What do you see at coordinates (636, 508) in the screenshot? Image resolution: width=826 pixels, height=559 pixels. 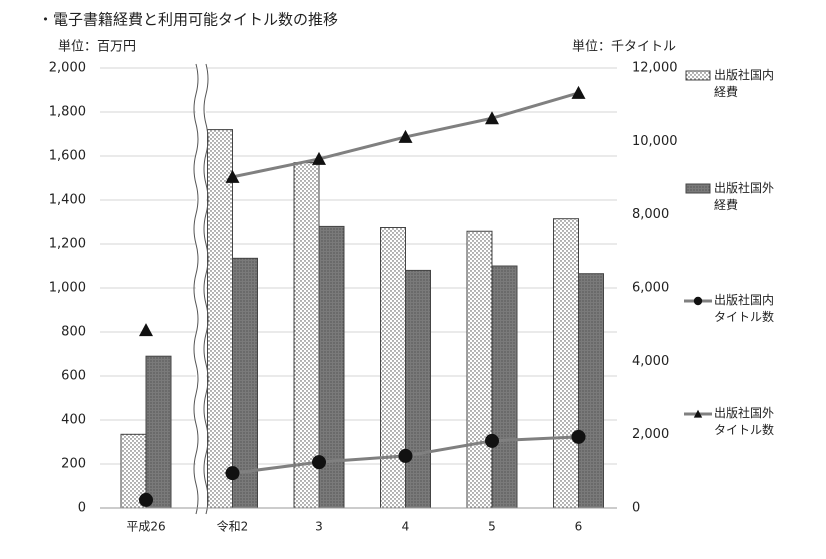 I see `y2-tick-label: 0` at bounding box center [636, 508].